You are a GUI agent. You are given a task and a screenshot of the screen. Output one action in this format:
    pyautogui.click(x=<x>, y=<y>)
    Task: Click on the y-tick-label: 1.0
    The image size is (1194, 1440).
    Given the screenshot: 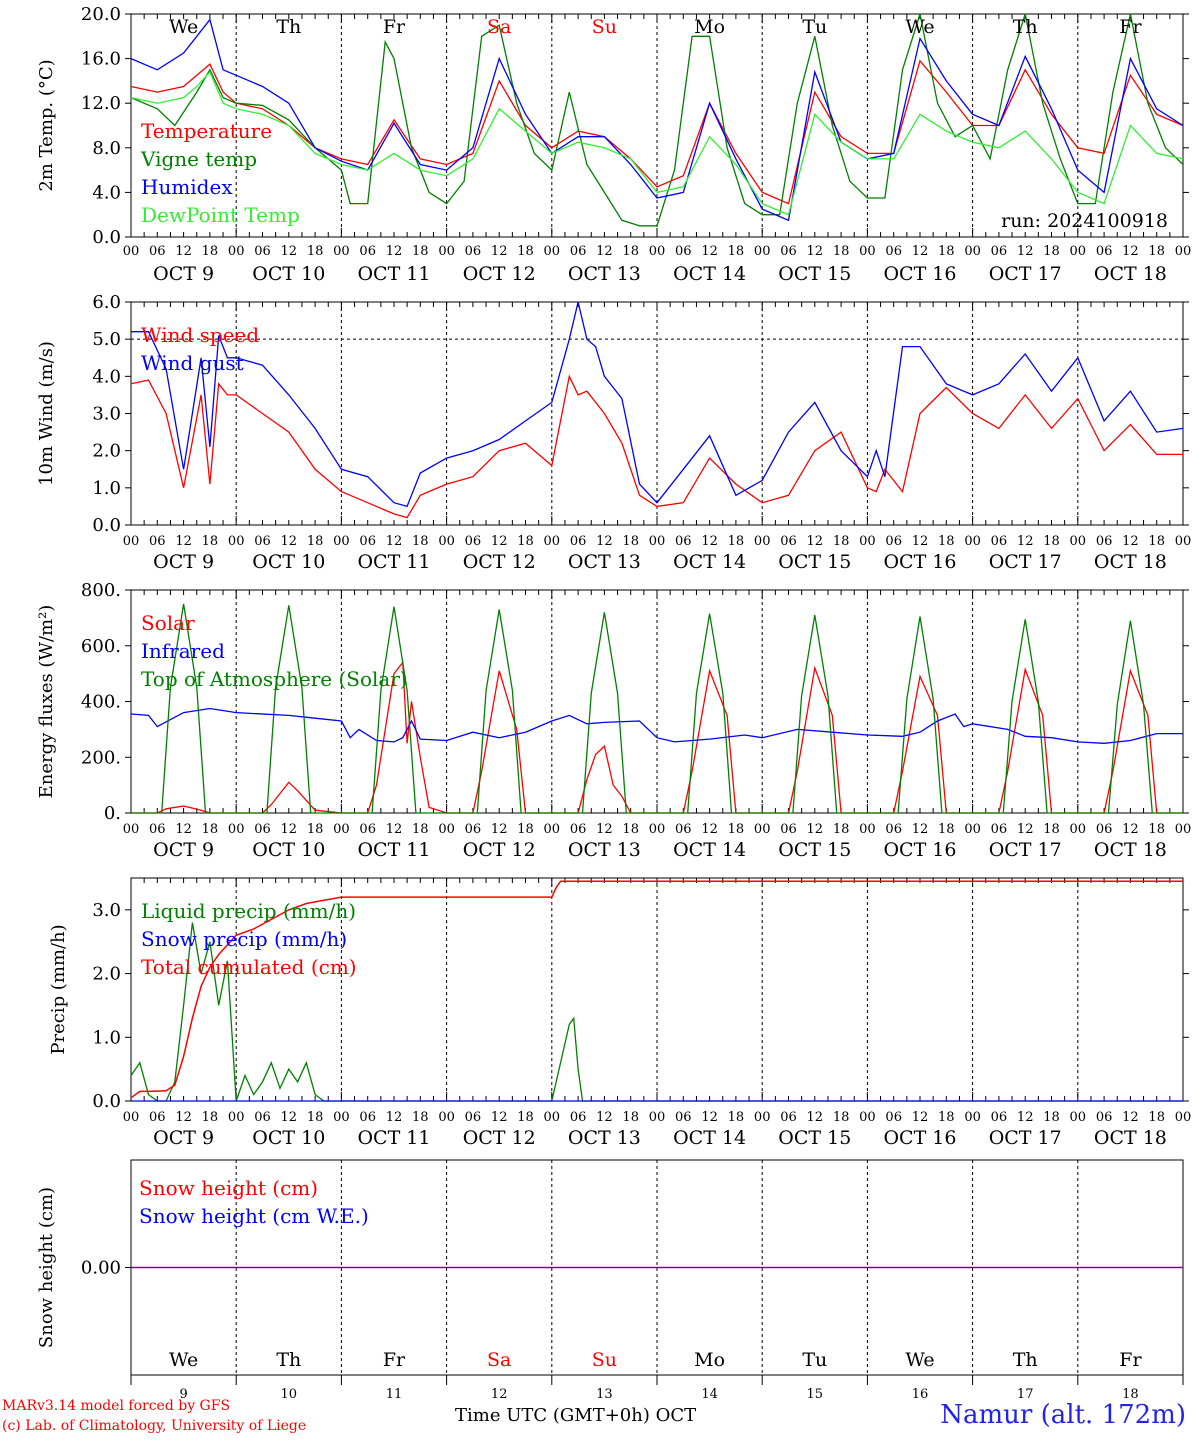 What is the action you would take?
    pyautogui.click(x=106, y=1037)
    